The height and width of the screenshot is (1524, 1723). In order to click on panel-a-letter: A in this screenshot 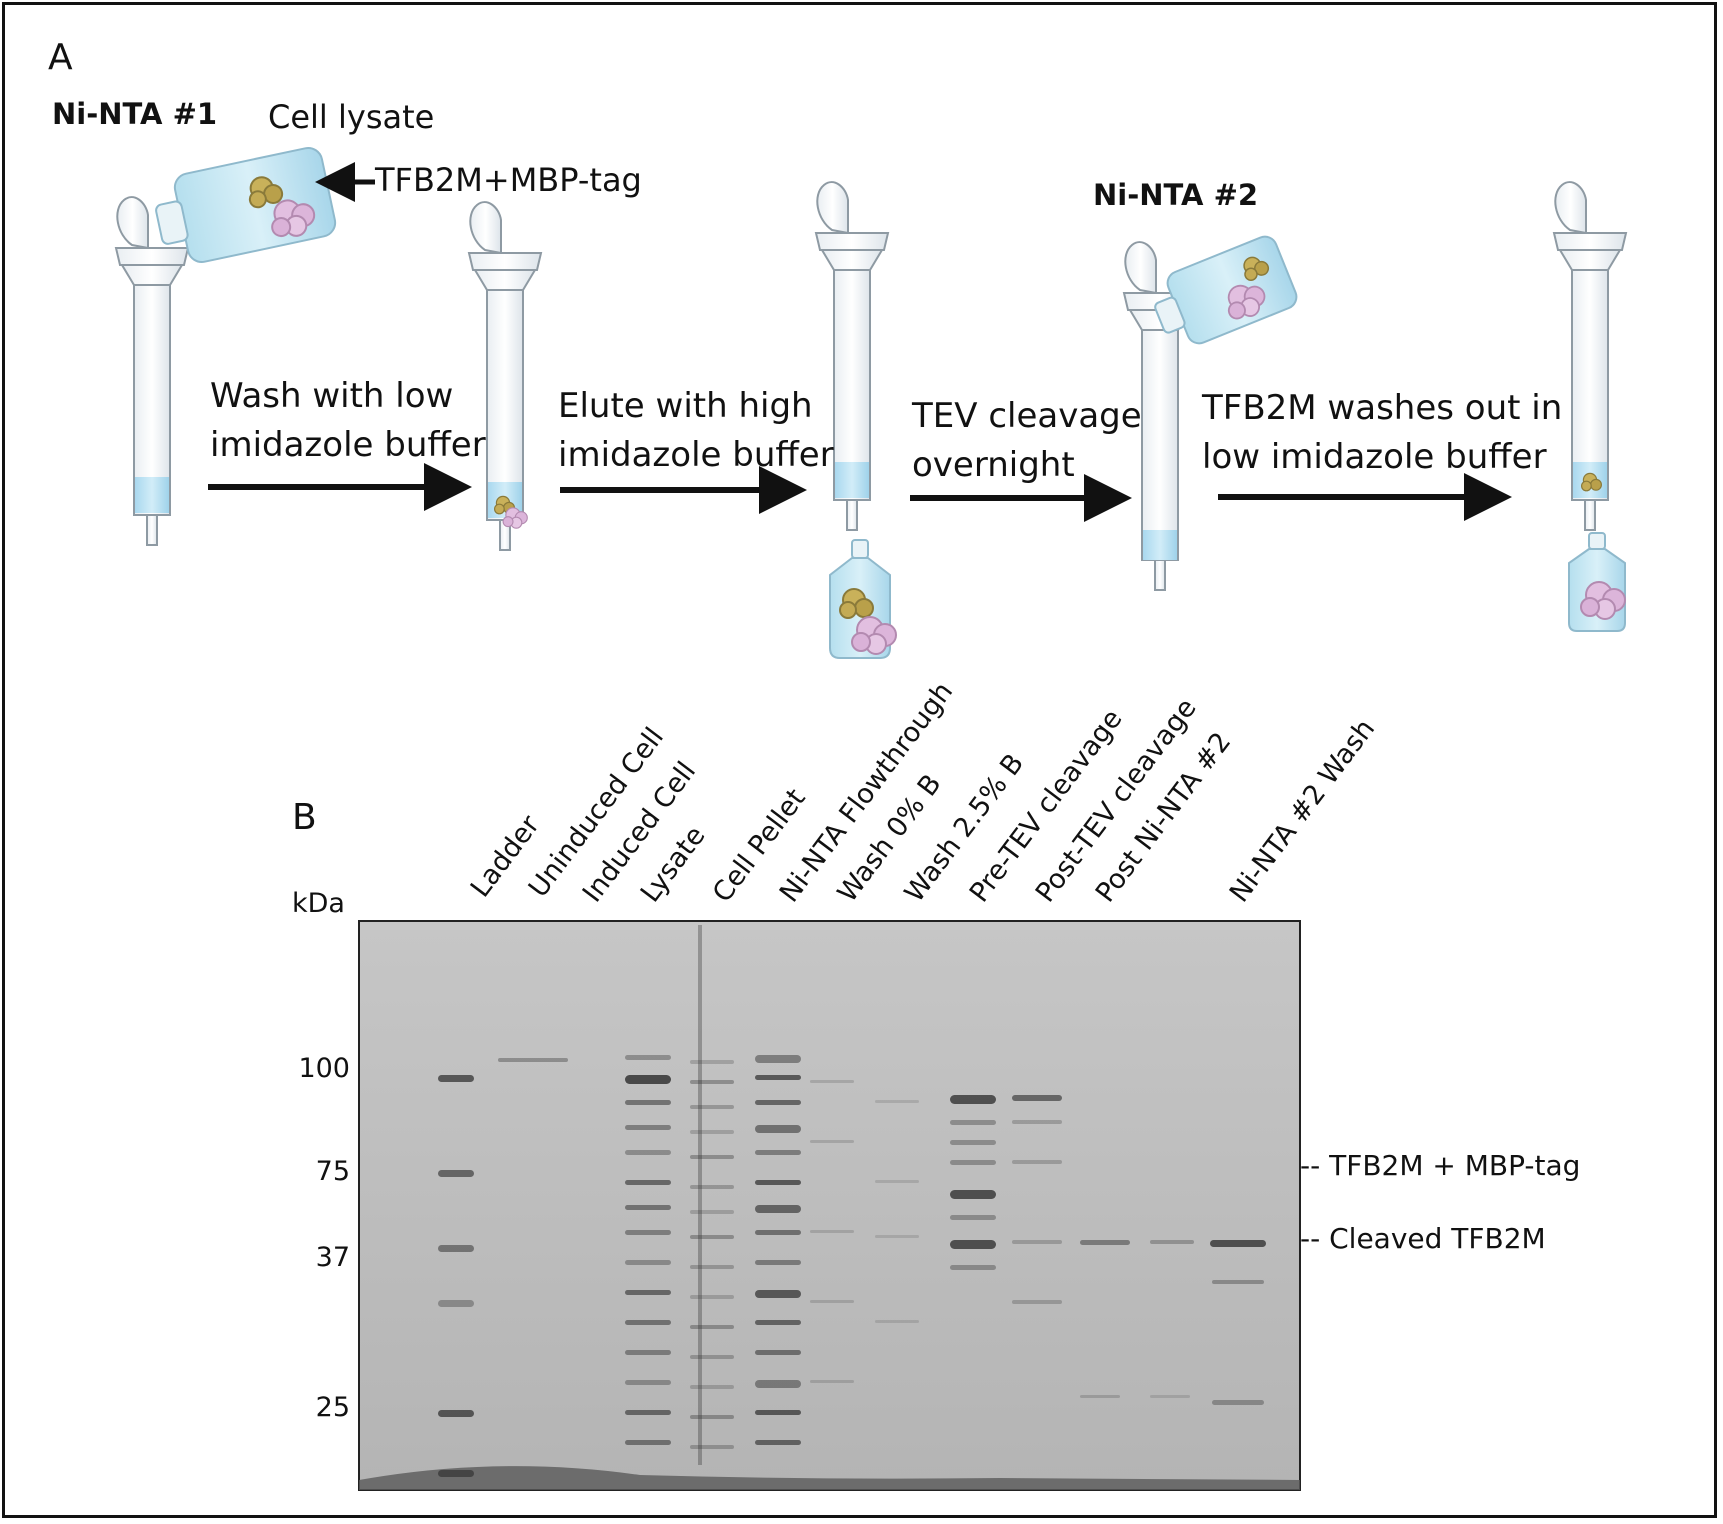, I will do `click(60, 57)`.